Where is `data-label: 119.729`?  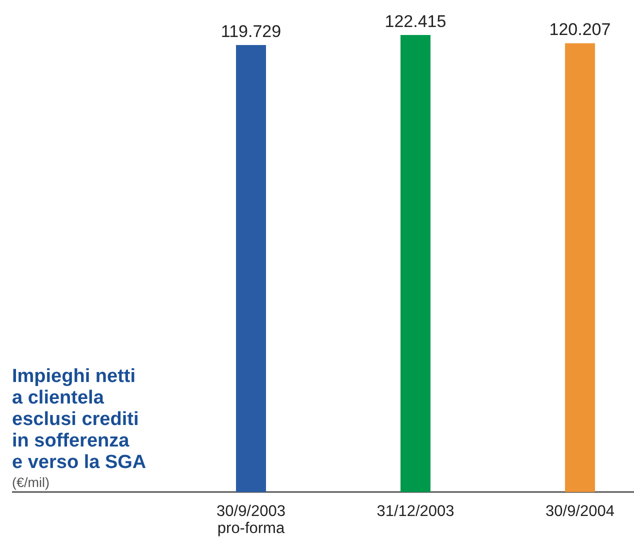 data-label: 119.729 is located at coordinates (251, 32).